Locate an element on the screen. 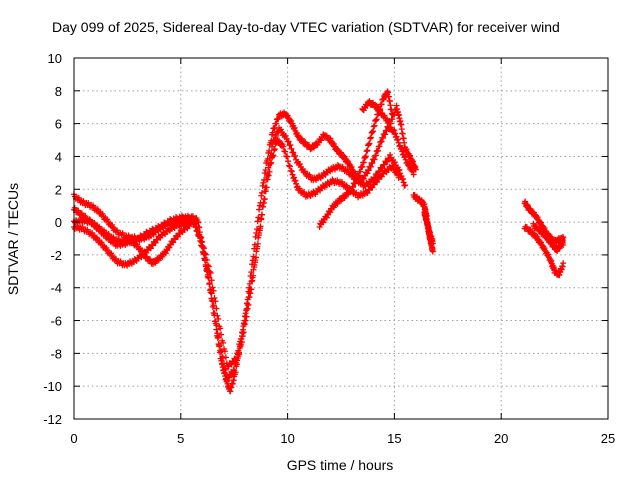 This screenshot has width=640, height=480. y-tick-label: -2 is located at coordinates (56, 255).